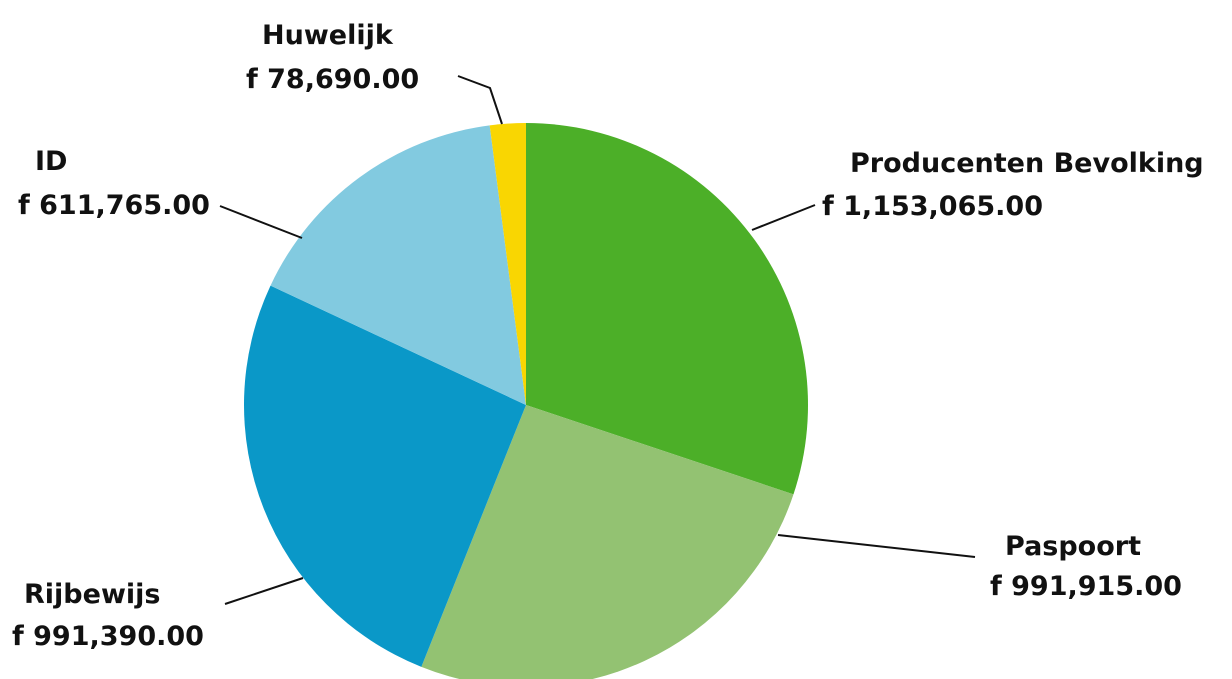 The width and height of the screenshot is (1232, 679). I want to click on pie-slice-producenten-bevolking, so click(667, 309).